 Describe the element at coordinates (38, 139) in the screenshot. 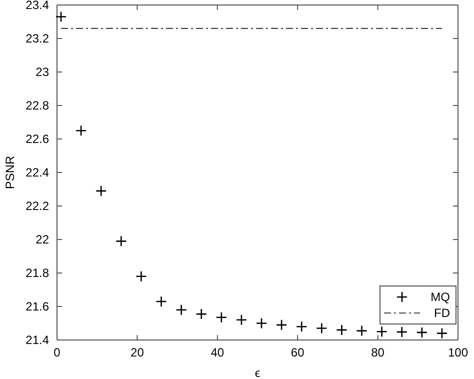

I see `y-tick-label: 22.6` at that location.